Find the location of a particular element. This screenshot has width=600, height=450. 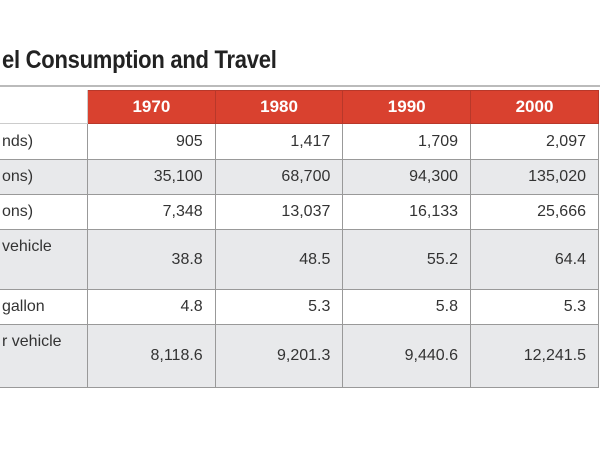

value-cell: 1,709 is located at coordinates (407, 141).